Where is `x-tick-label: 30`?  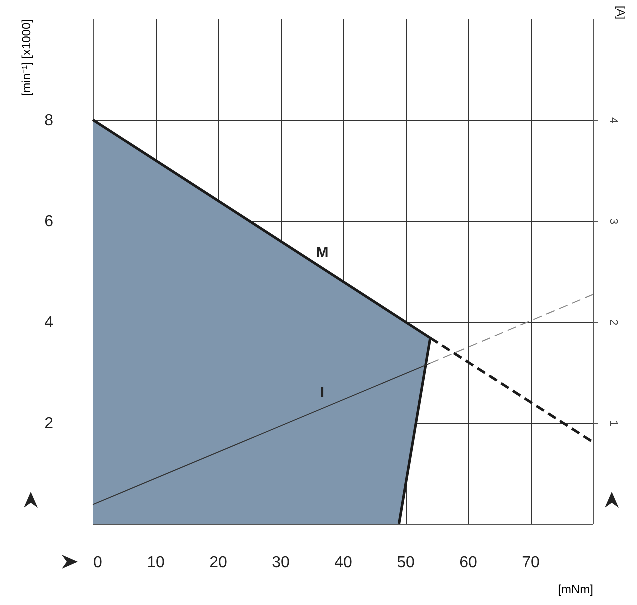 x-tick-label: 30 is located at coordinates (281, 563).